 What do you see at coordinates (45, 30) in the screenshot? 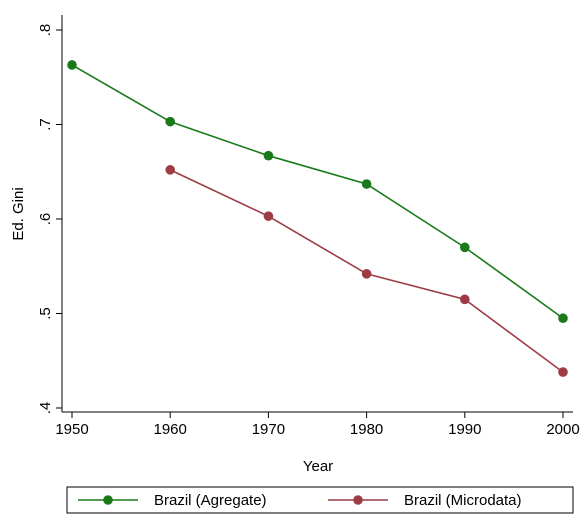
I see `y-tick-label-4: .8` at bounding box center [45, 30].